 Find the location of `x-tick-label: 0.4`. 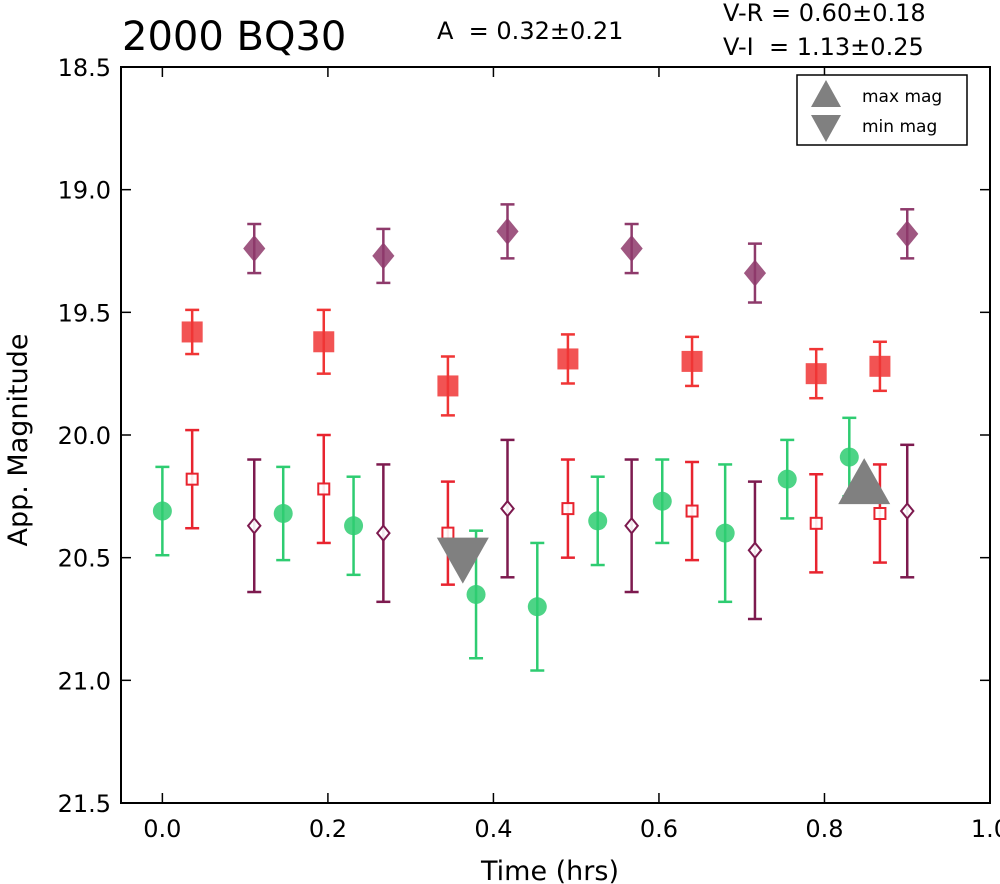

x-tick-label: 0.4 is located at coordinates (493, 829).